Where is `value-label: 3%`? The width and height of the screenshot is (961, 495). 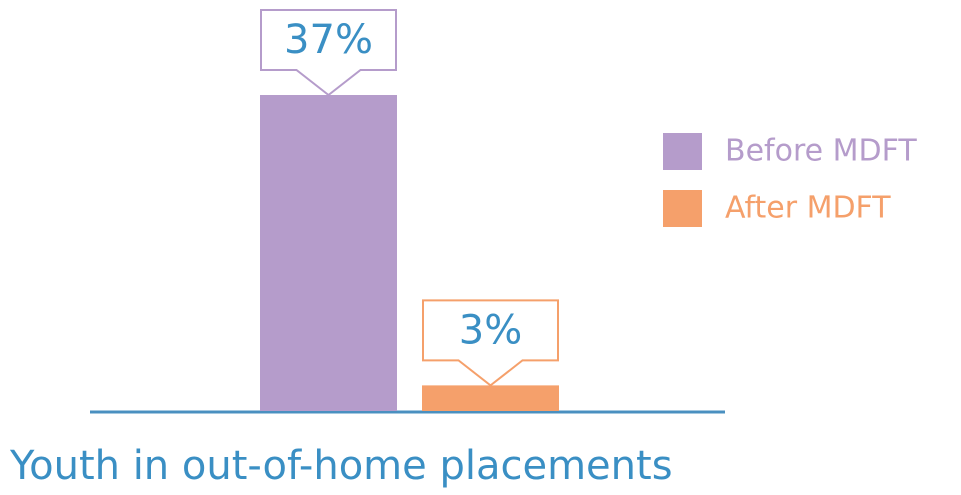
value-label: 3% is located at coordinates (490, 330).